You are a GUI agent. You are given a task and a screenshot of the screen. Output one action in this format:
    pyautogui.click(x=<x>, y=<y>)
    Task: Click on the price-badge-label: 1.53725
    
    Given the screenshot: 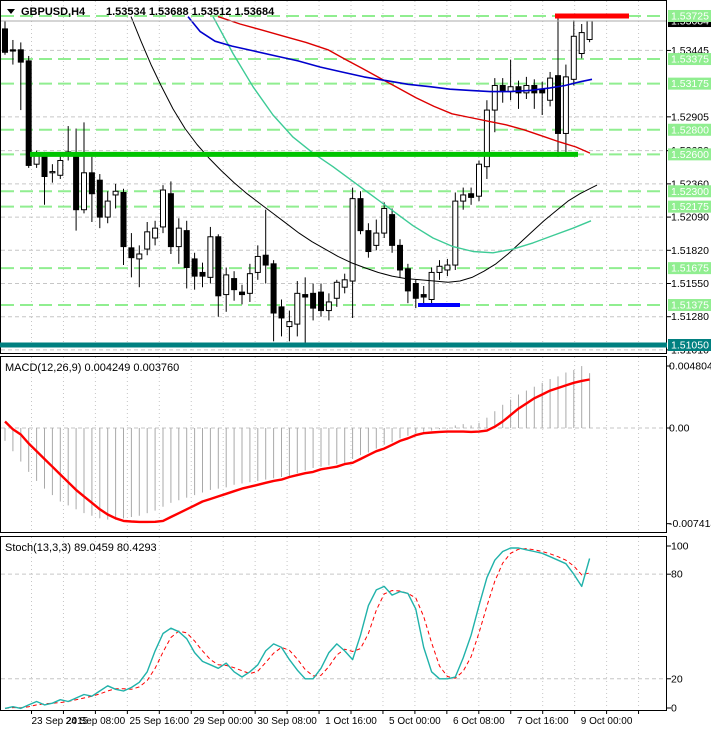 What is the action you would take?
    pyautogui.click(x=690, y=16)
    